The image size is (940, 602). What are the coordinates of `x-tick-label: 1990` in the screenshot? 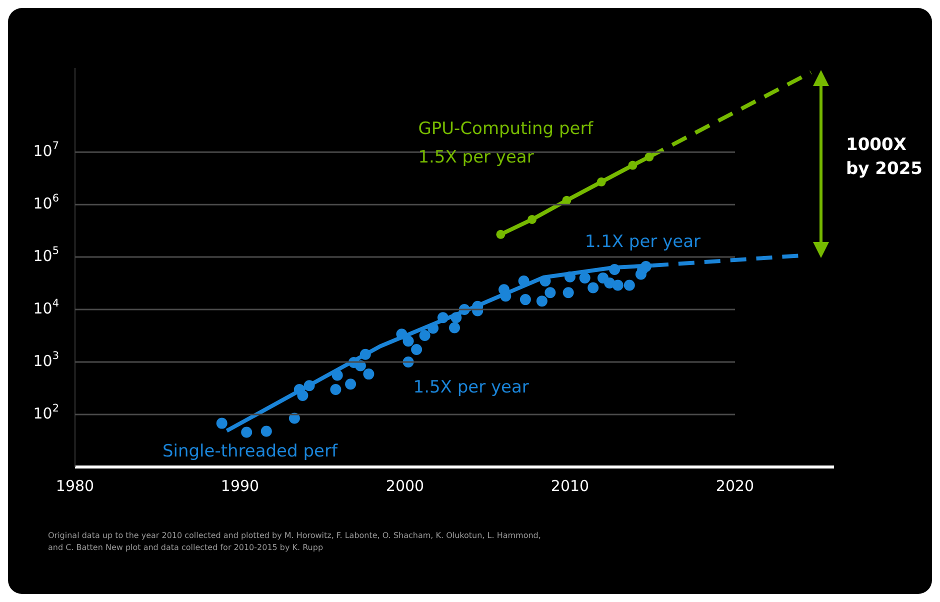 It's located at (240, 486).